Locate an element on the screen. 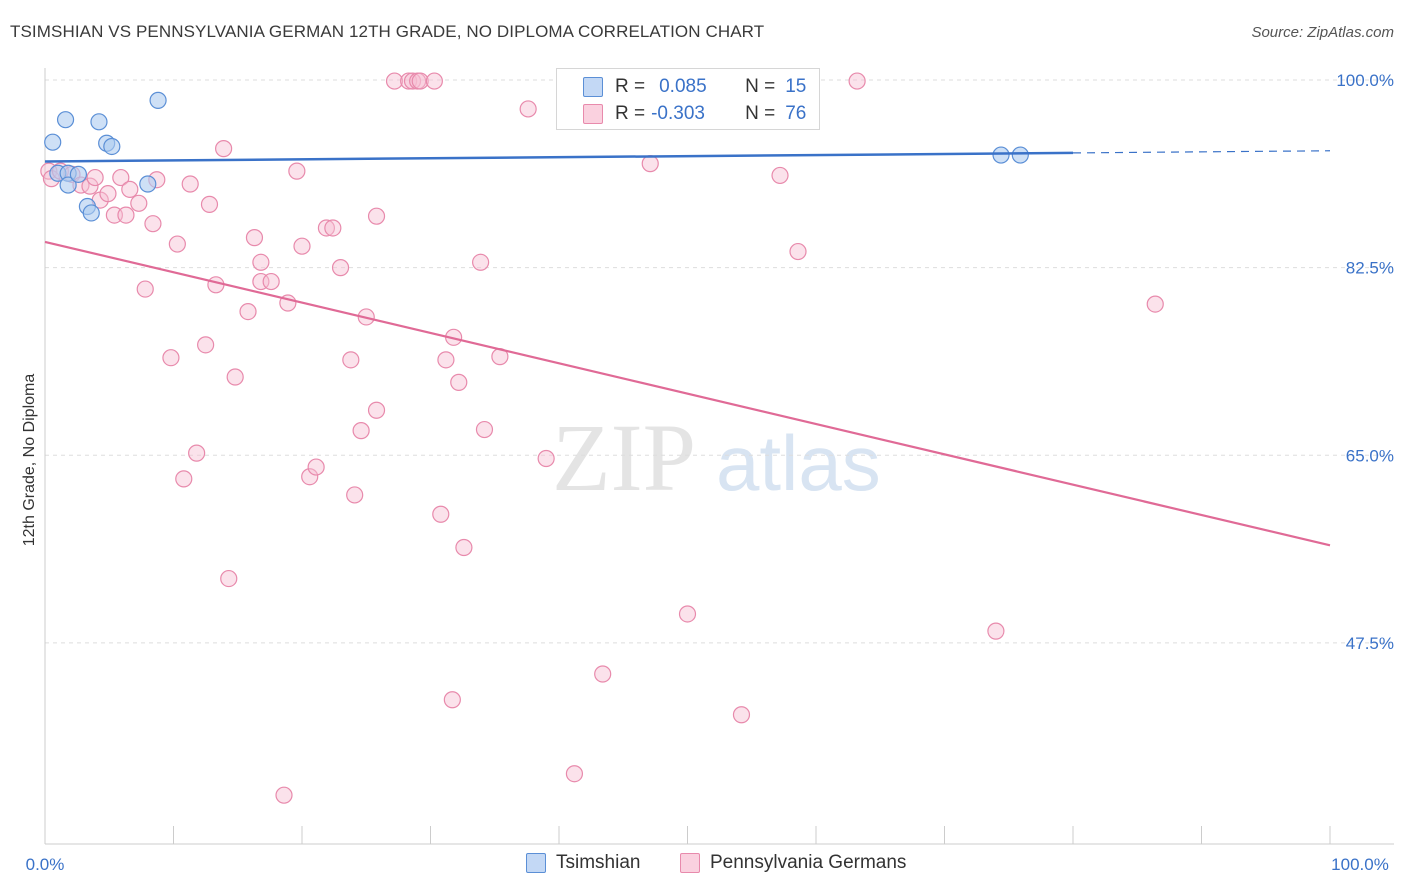 This screenshot has width=1406, height=892. legend-swatch-pink is located at coordinates (593, 114).